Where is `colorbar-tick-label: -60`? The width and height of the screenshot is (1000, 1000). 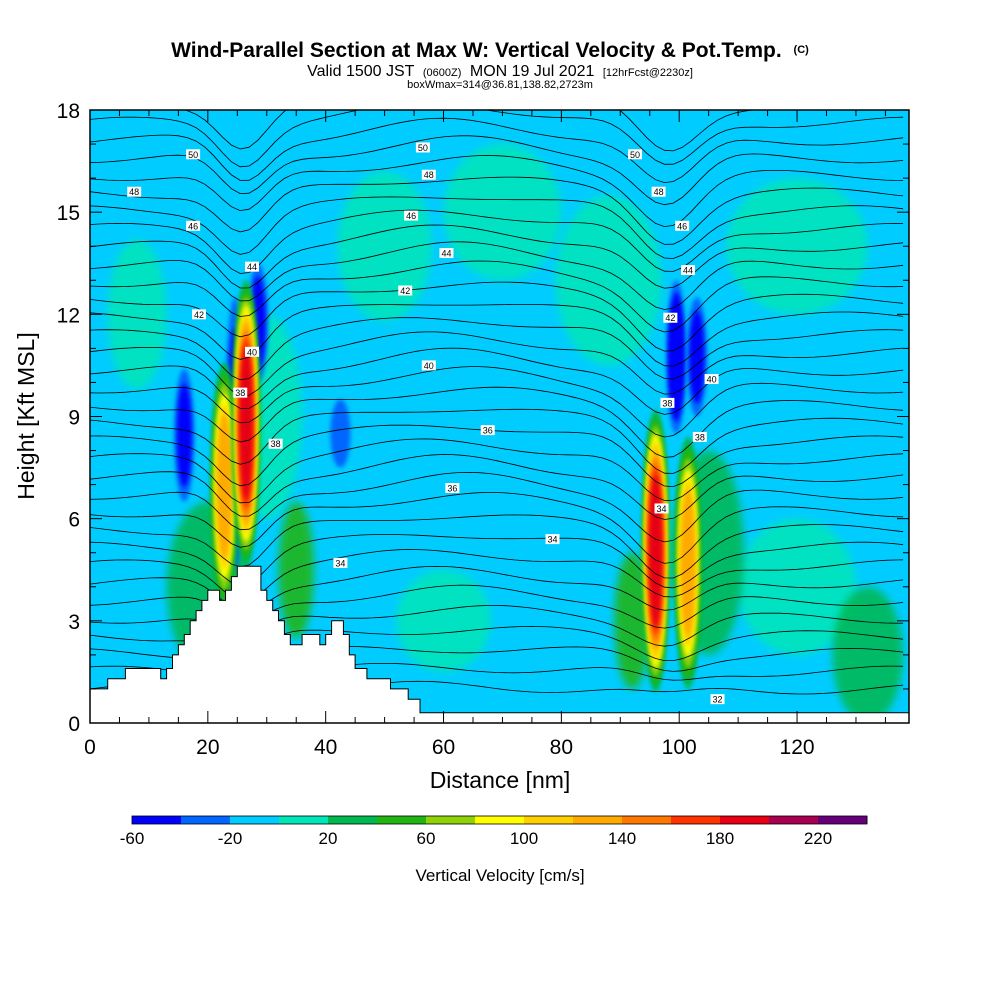
colorbar-tick-label: -60 is located at coordinates (132, 838).